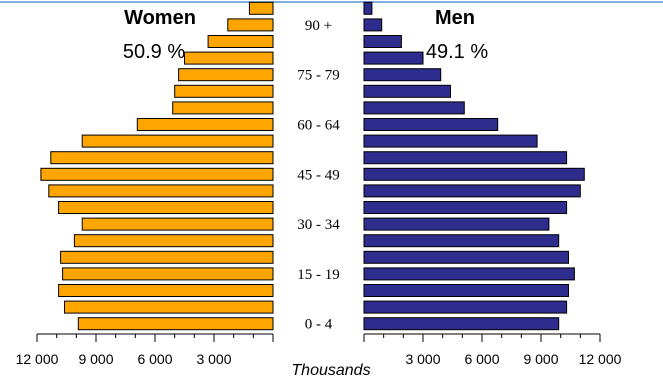  I want to click on women-title: Women, so click(160, 18).